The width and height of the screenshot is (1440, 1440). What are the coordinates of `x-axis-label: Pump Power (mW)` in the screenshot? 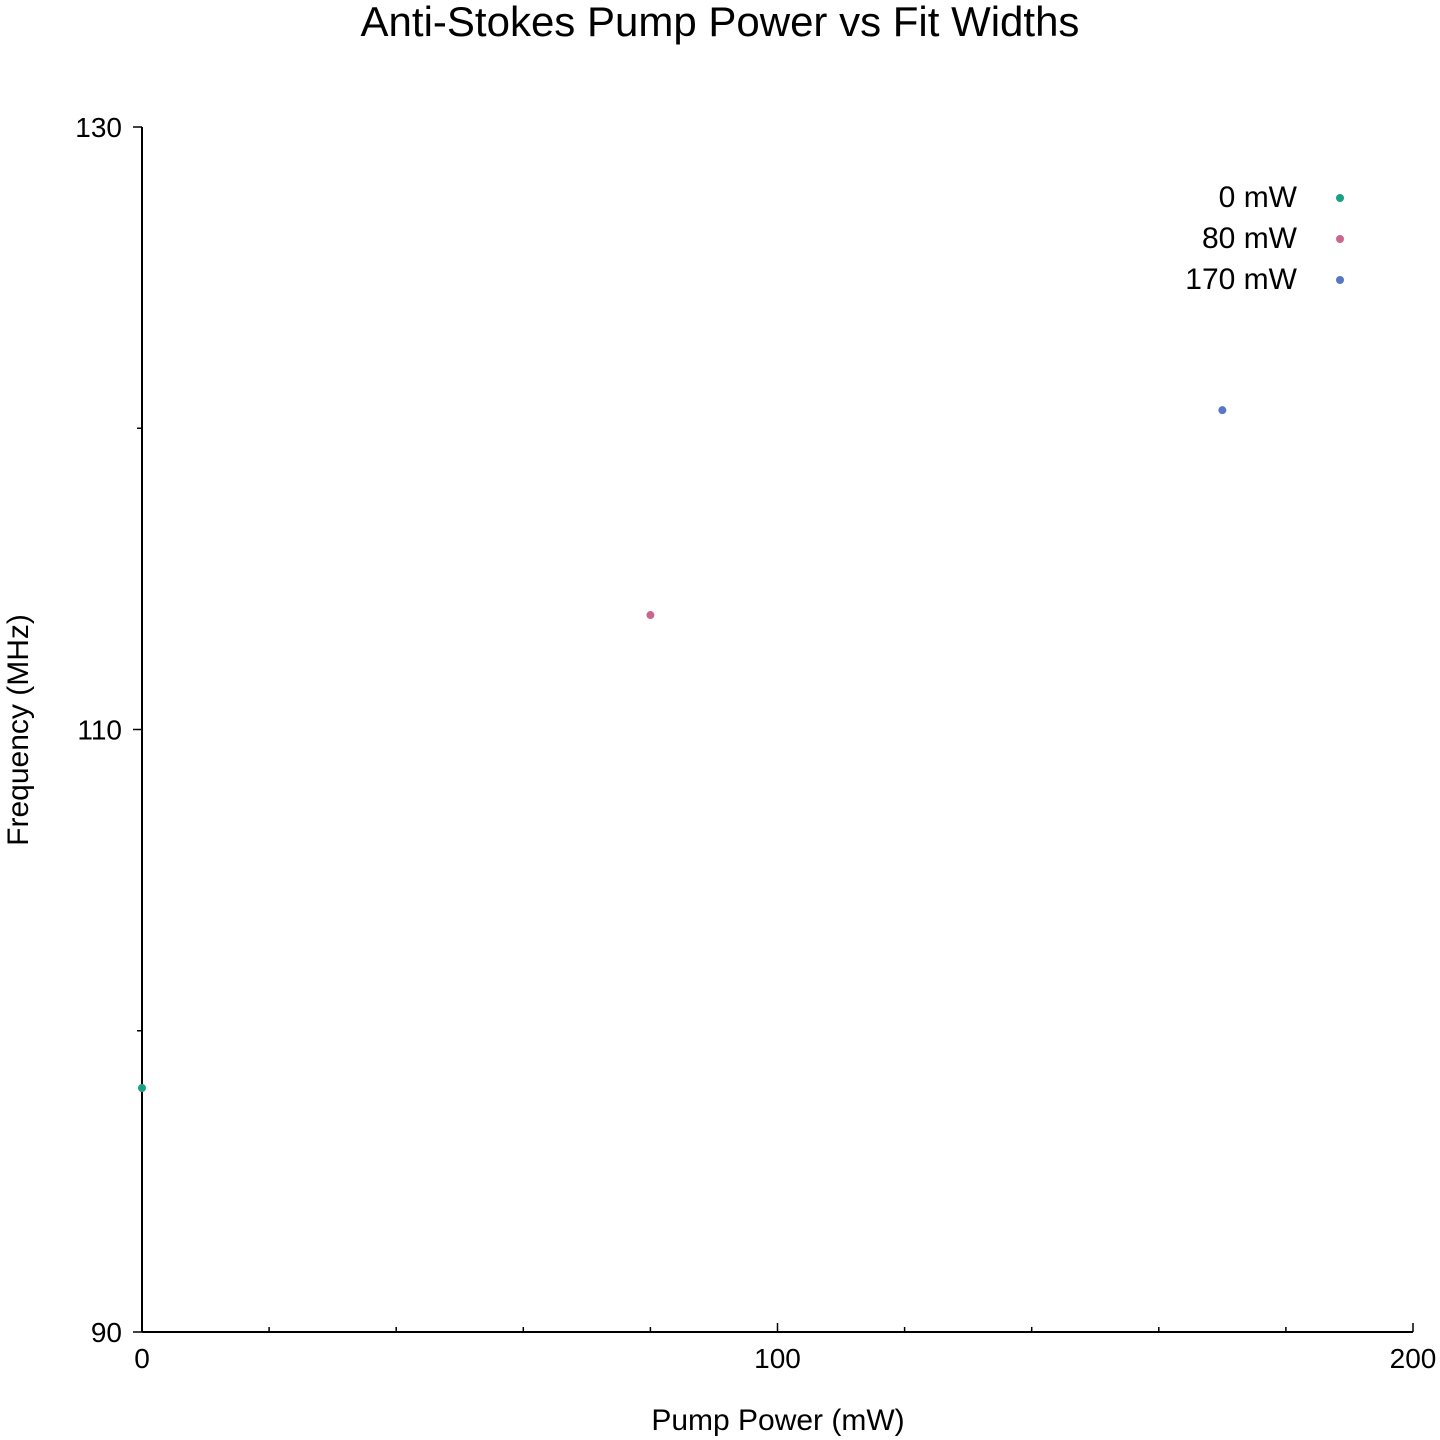 It's located at (777, 1420).